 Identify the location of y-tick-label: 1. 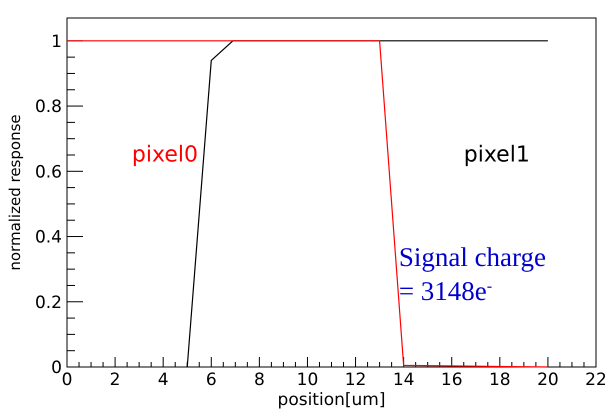
(56, 42).